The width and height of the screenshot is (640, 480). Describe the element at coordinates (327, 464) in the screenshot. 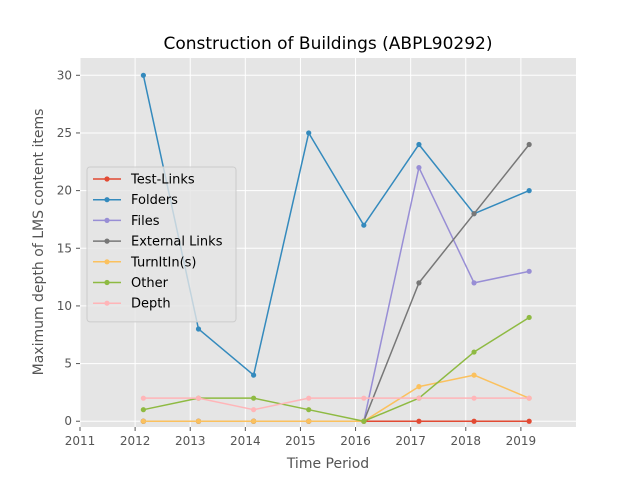

I see `x-axis-label: Time Period` at that location.